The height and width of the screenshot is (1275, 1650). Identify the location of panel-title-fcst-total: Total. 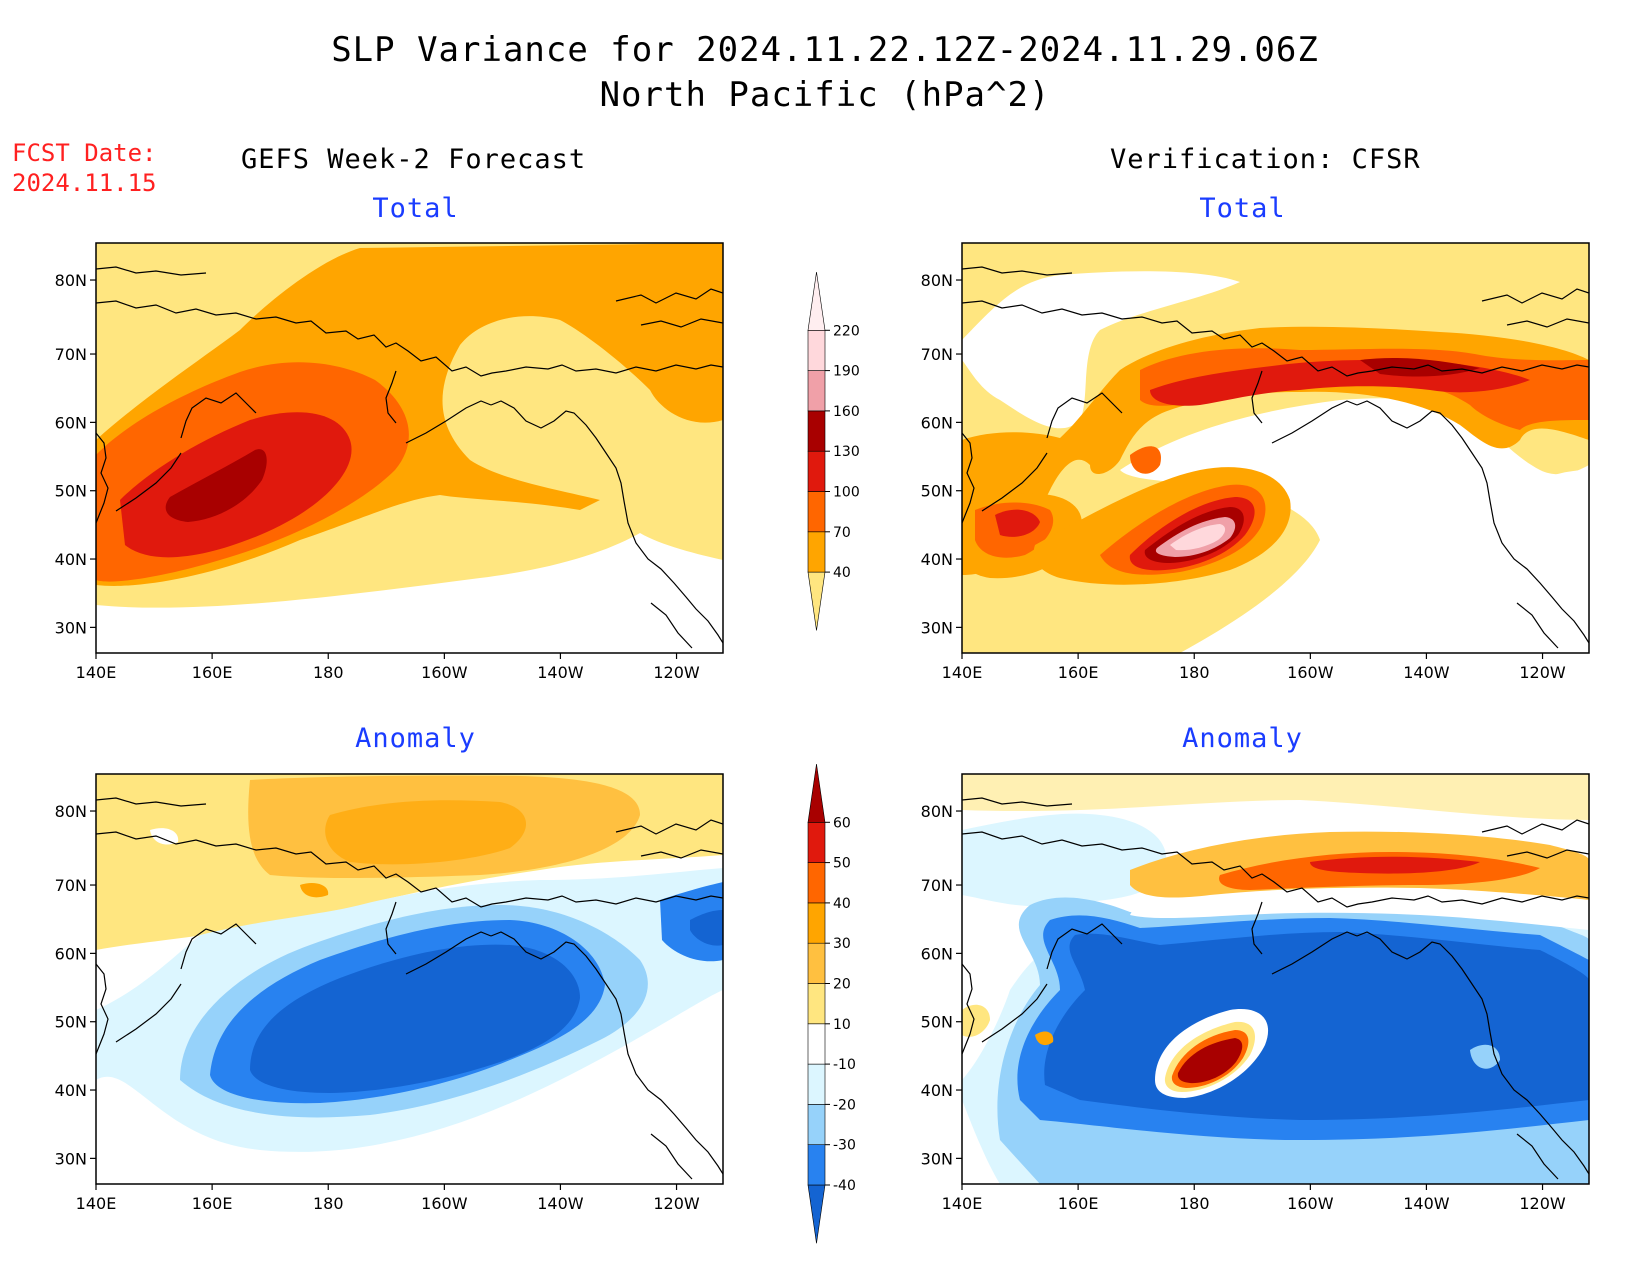
(415, 208).